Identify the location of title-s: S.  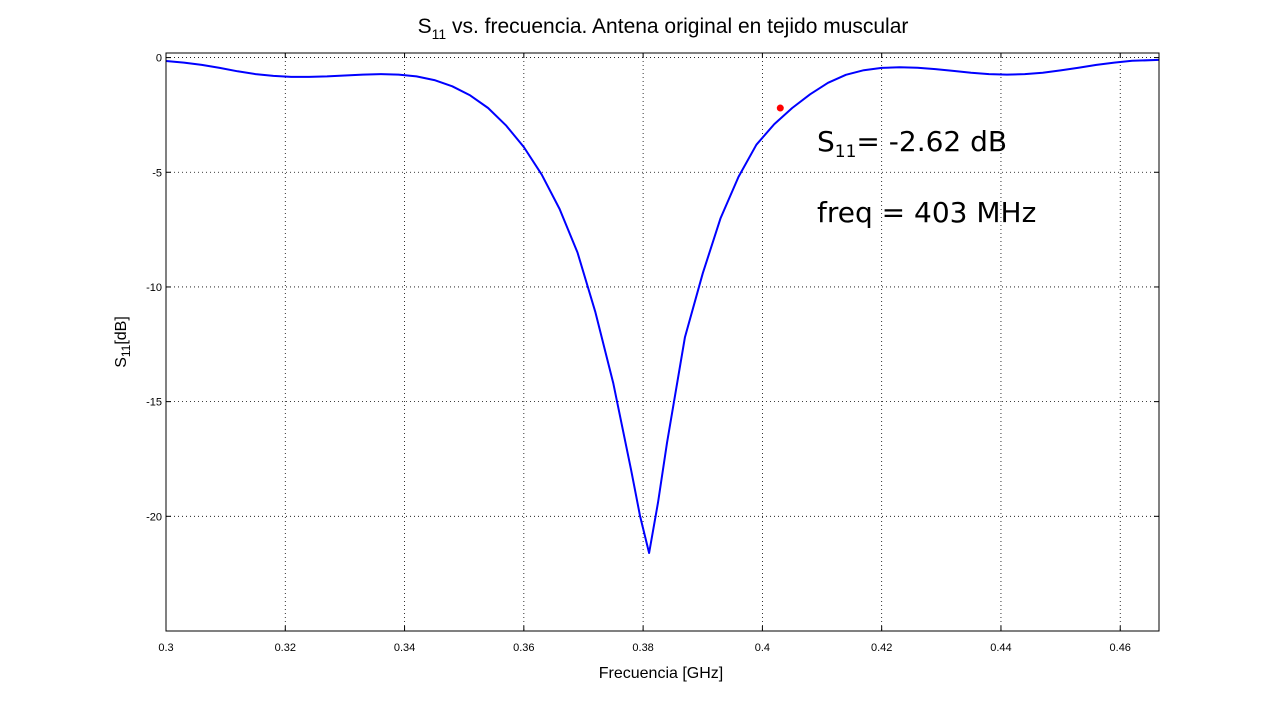
(425, 26).